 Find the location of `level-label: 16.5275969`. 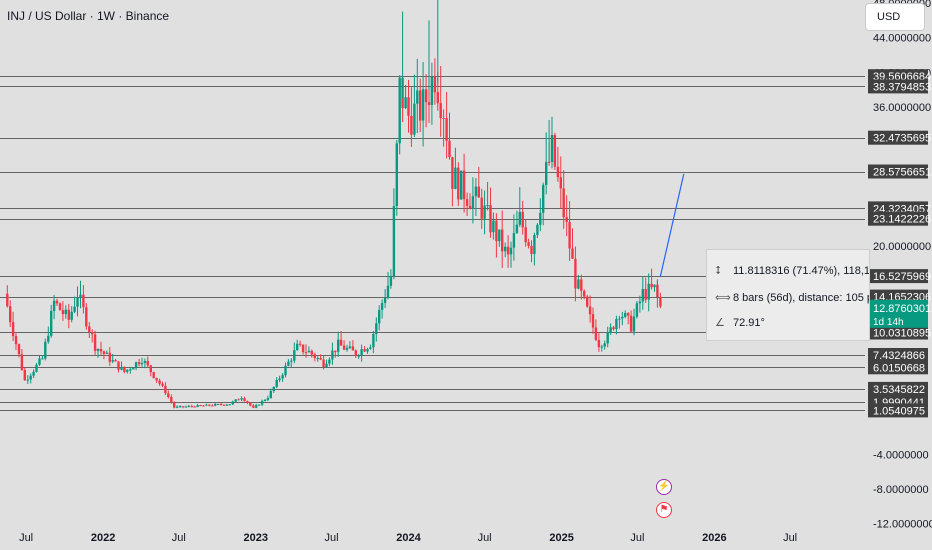

level-label: 16.5275969 is located at coordinates (902, 277).